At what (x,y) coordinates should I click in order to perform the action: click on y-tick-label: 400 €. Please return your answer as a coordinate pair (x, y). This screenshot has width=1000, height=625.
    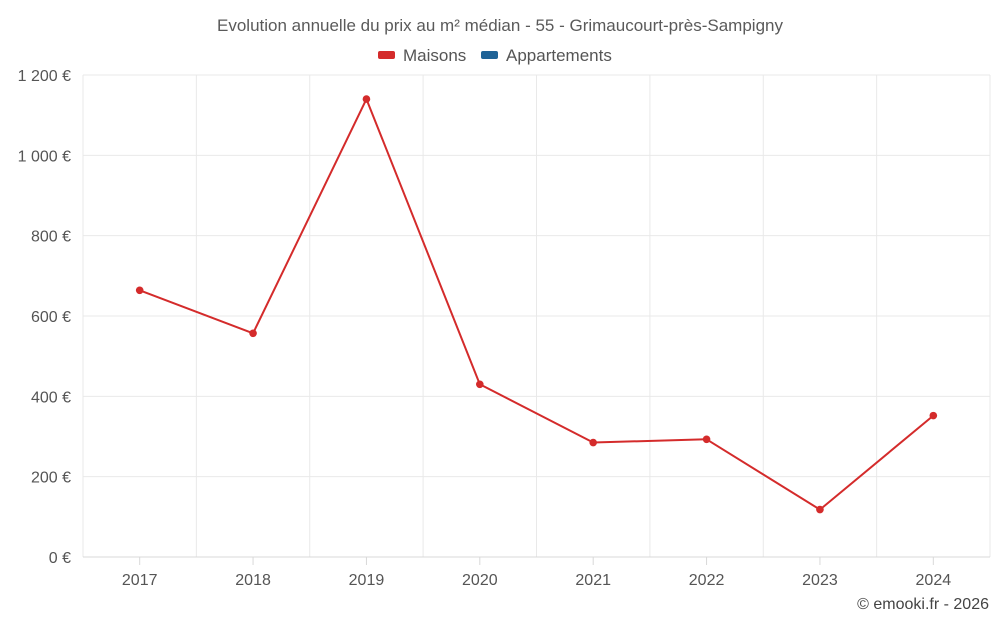
    Looking at the image, I should click on (51, 397).